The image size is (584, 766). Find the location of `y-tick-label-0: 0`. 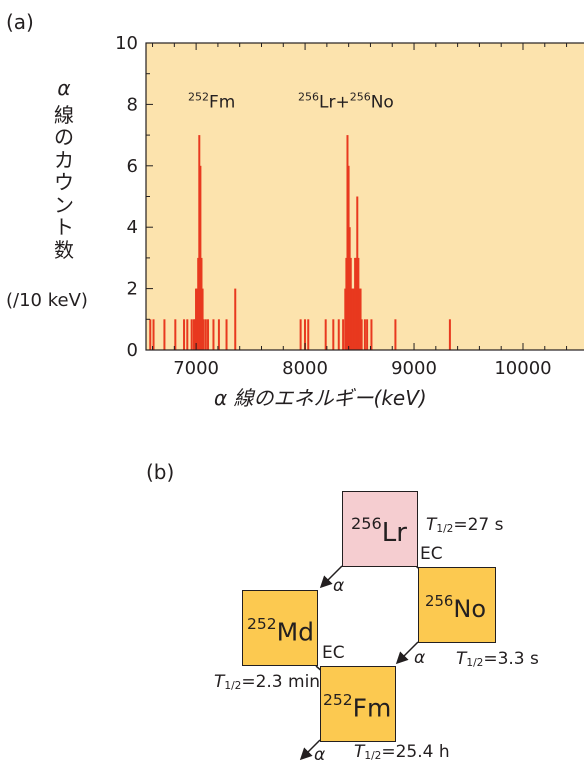

y-tick-label-0: 0 is located at coordinates (132, 350).